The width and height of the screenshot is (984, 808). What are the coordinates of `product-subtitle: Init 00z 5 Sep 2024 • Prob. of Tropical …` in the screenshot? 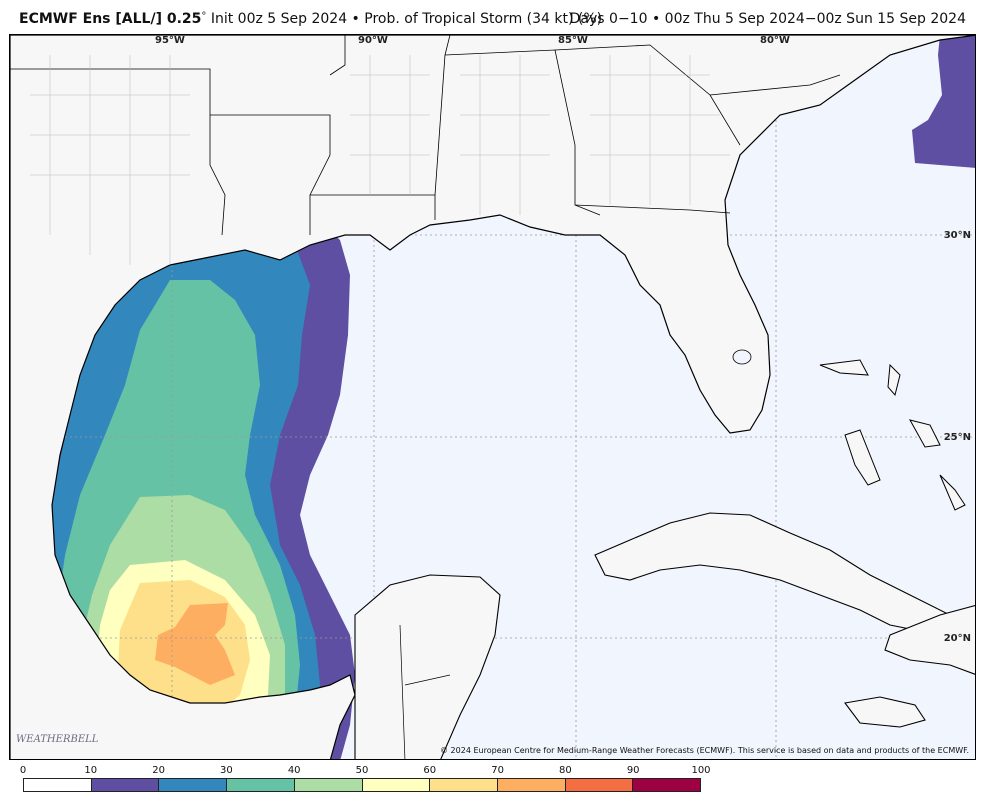 It's located at (406, 19).